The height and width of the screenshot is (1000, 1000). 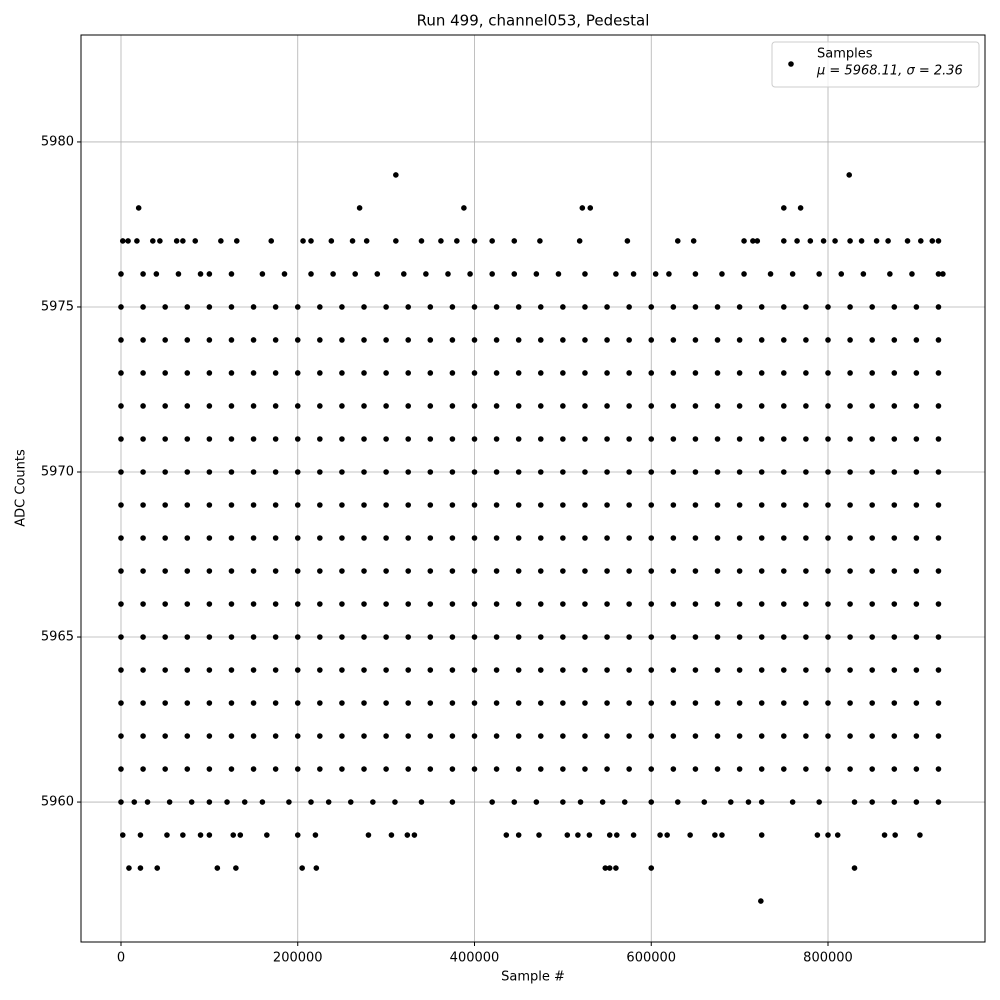 What do you see at coordinates (533, 977) in the screenshot?
I see `x-axis-label: Sample #` at bounding box center [533, 977].